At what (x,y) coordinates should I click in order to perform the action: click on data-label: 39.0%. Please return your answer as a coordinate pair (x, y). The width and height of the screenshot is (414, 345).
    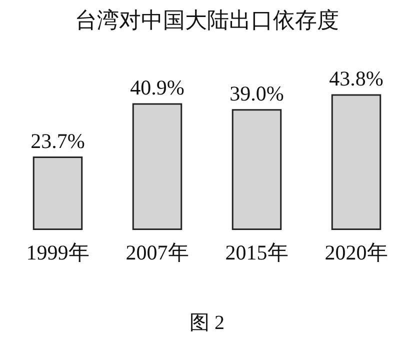
    Looking at the image, I should click on (257, 94).